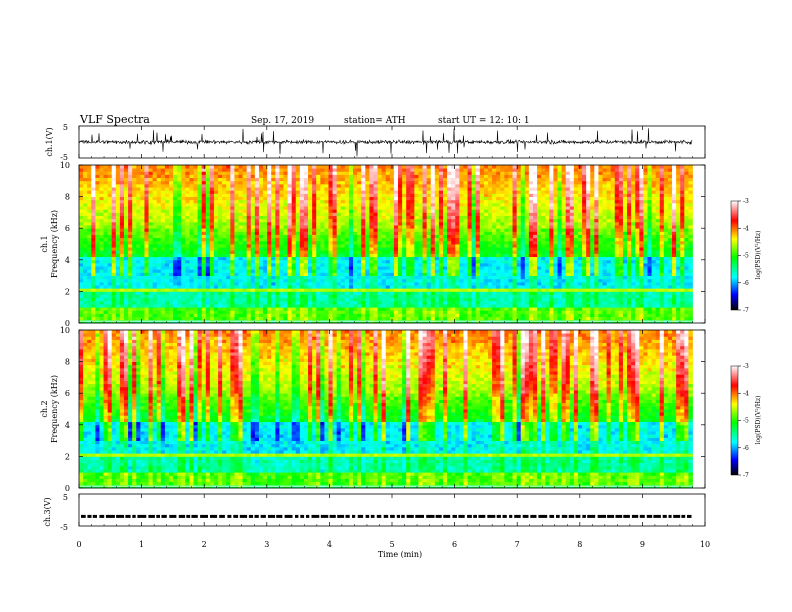 This screenshot has width=792, height=612. I want to click on time-axis-tick-labels: 0 1 2 3 4 5 6 7 8 9 10, so click(393, 544).